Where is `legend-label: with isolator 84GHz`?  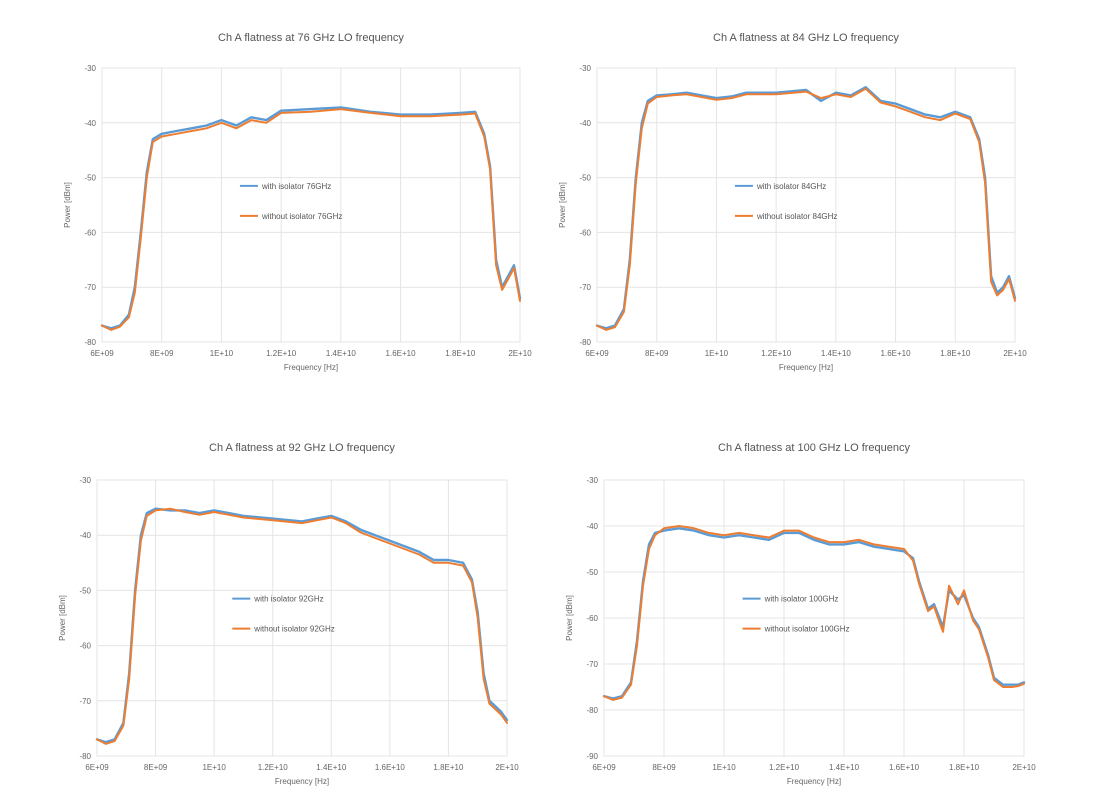 legend-label: with isolator 84GHz is located at coordinates (791, 186).